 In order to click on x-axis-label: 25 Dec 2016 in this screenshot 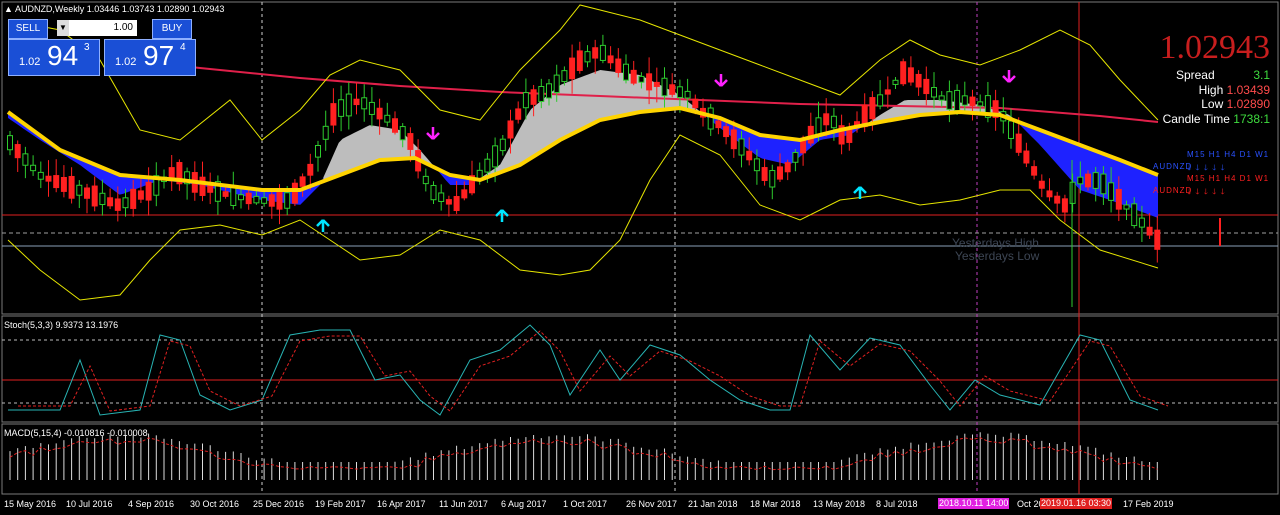, I will do `click(279, 504)`.